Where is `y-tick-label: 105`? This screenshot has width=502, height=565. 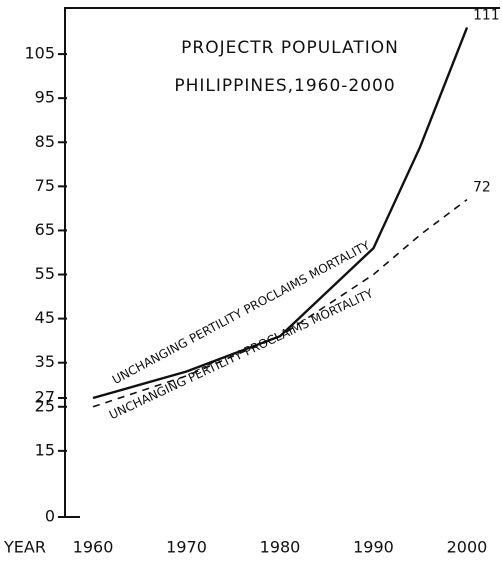
y-tick-label: 105 is located at coordinates (39, 53).